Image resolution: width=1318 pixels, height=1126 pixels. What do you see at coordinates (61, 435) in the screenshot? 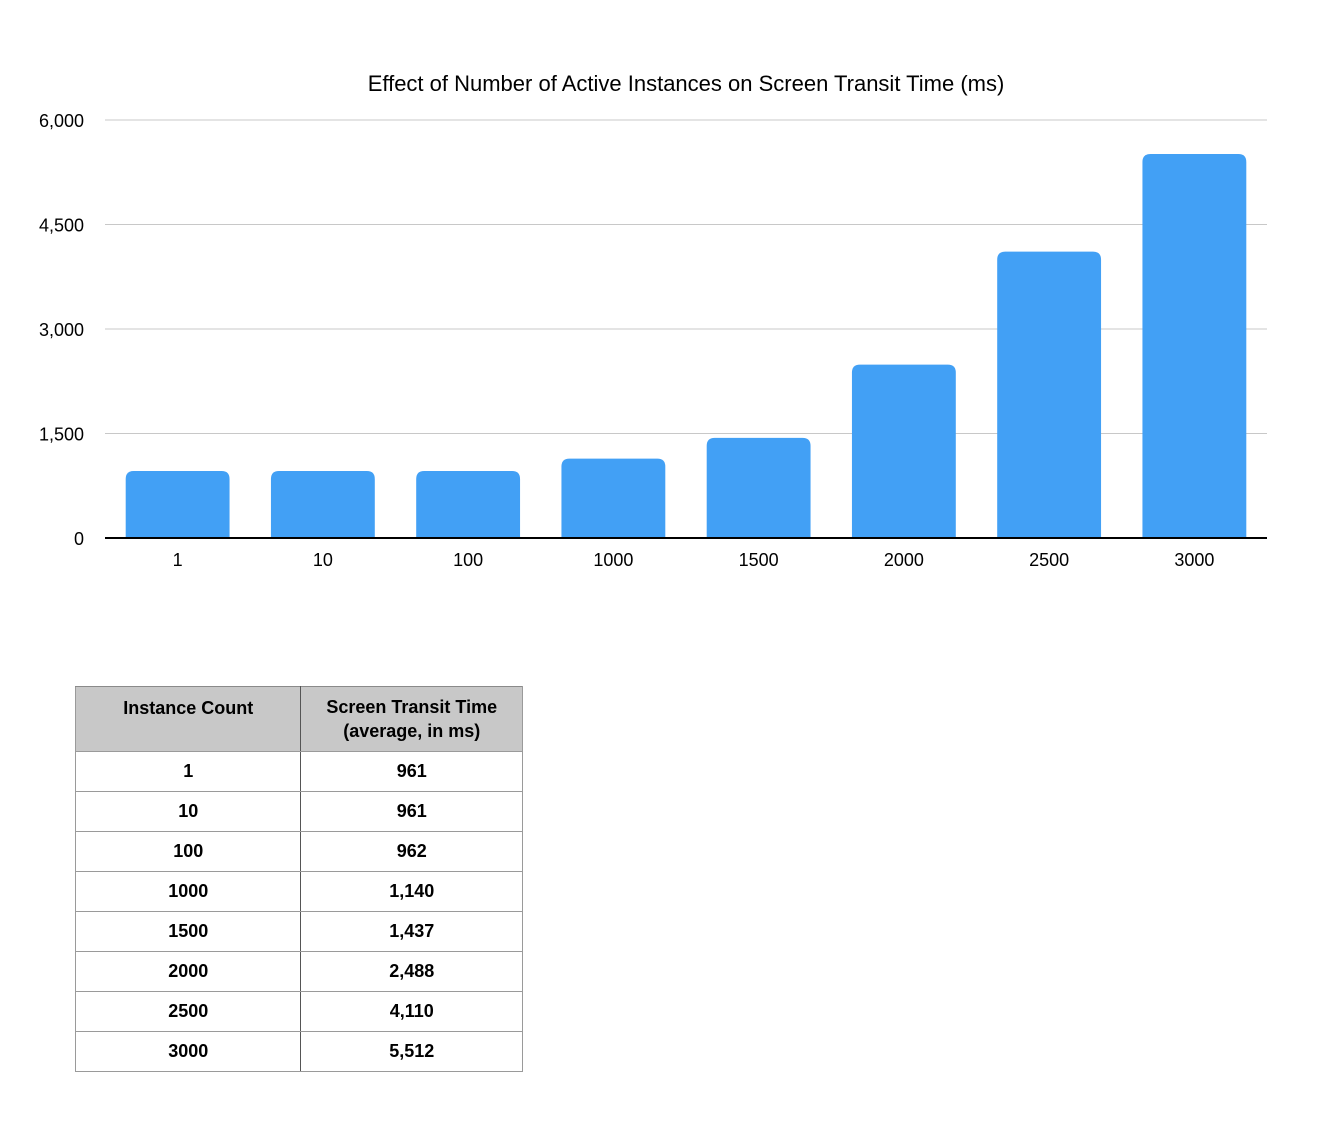
I see `y-tick-label: 1,500` at bounding box center [61, 435].